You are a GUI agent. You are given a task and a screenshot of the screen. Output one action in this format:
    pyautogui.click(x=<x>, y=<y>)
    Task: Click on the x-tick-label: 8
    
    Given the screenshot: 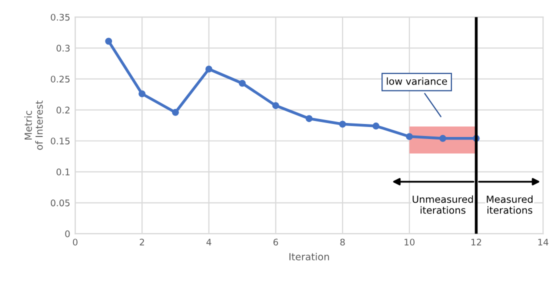 What is the action you would take?
    pyautogui.click(x=342, y=242)
    